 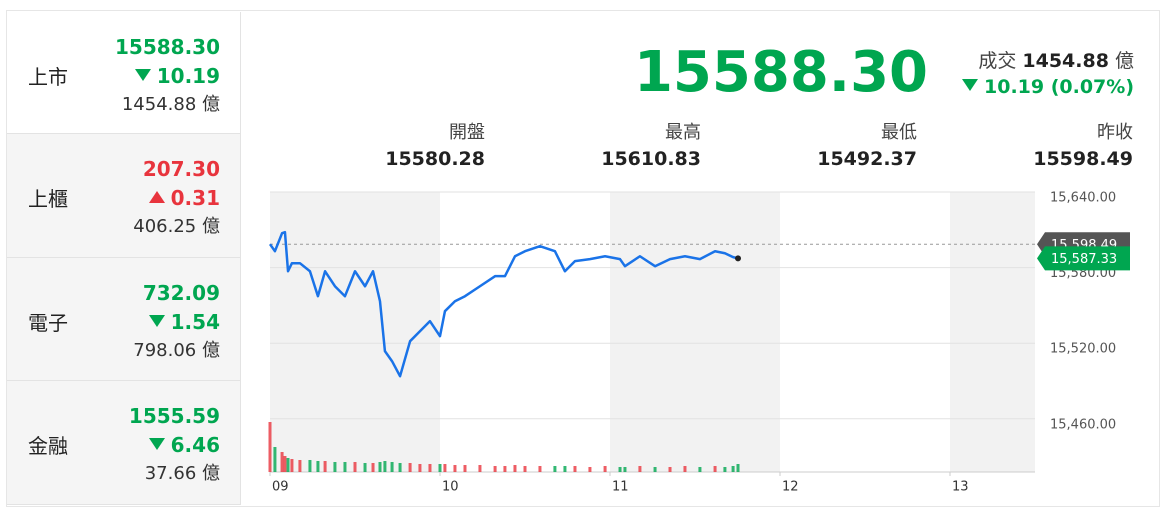 I want to click on last-price-label: 15,587.33, so click(x=1084, y=259).